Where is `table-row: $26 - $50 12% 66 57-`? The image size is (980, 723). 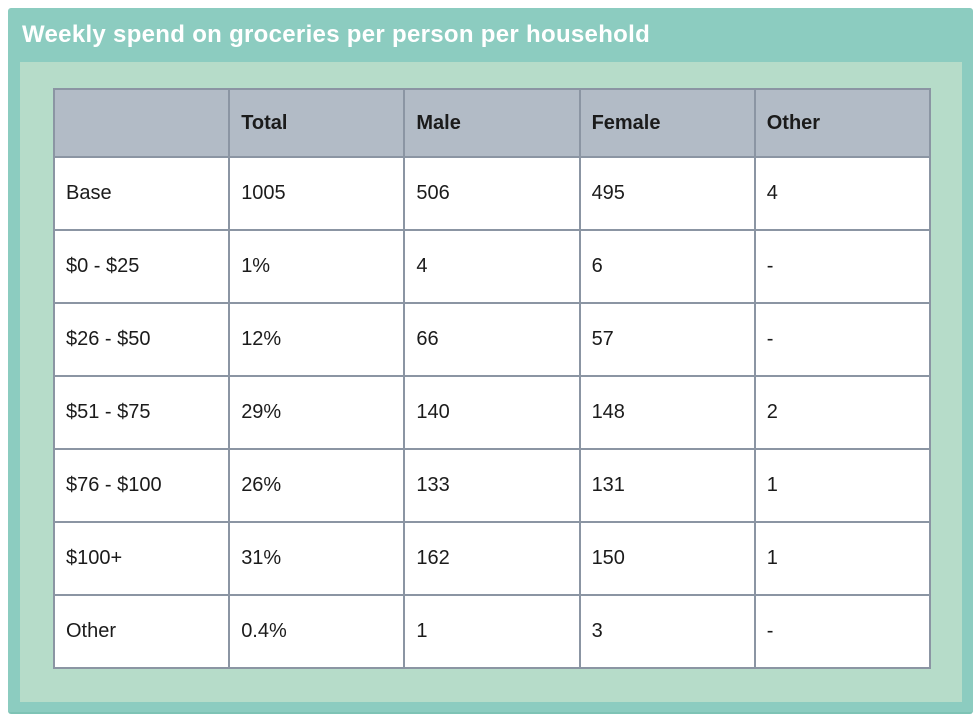 table-row: $26 - $50 12% 66 57- is located at coordinates (492, 339).